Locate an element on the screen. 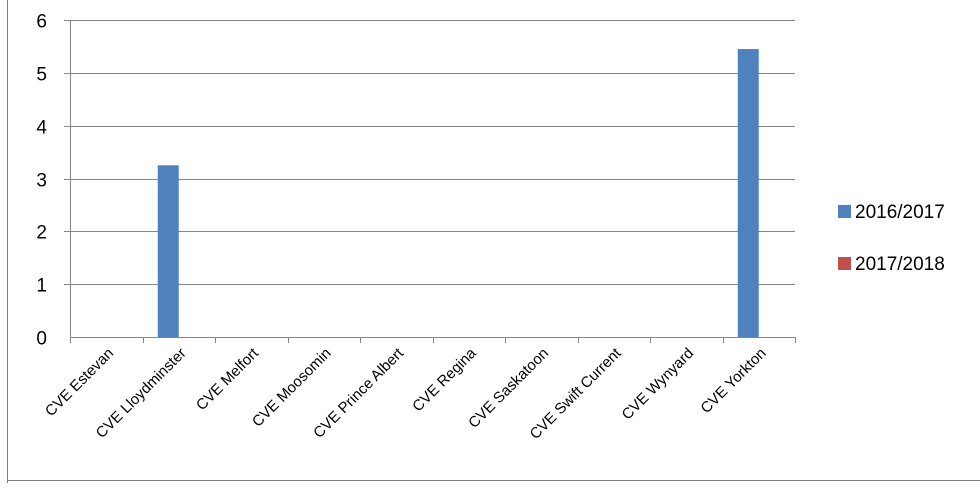 The image size is (980, 488). x-tick-label: CVE Wynyard is located at coordinates (658, 384).